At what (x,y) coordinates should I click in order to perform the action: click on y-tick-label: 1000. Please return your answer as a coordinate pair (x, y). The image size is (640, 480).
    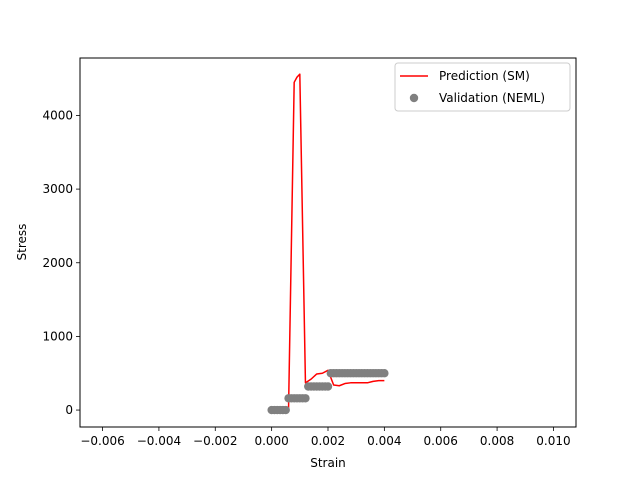
    Looking at the image, I should click on (57, 336).